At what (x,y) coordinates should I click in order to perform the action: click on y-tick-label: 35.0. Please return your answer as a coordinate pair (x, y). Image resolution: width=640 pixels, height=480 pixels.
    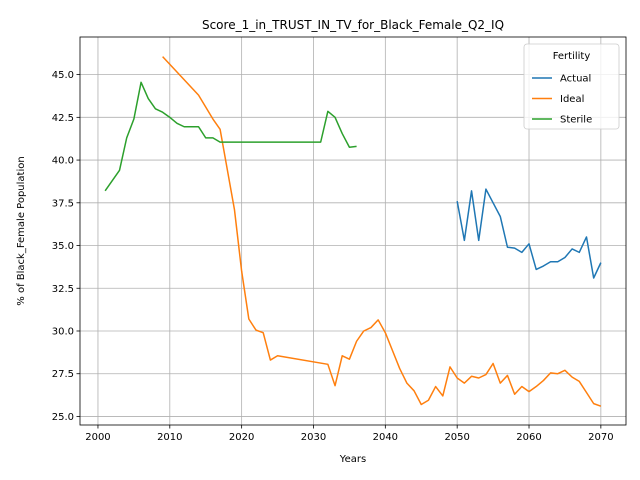
    Looking at the image, I should click on (63, 246).